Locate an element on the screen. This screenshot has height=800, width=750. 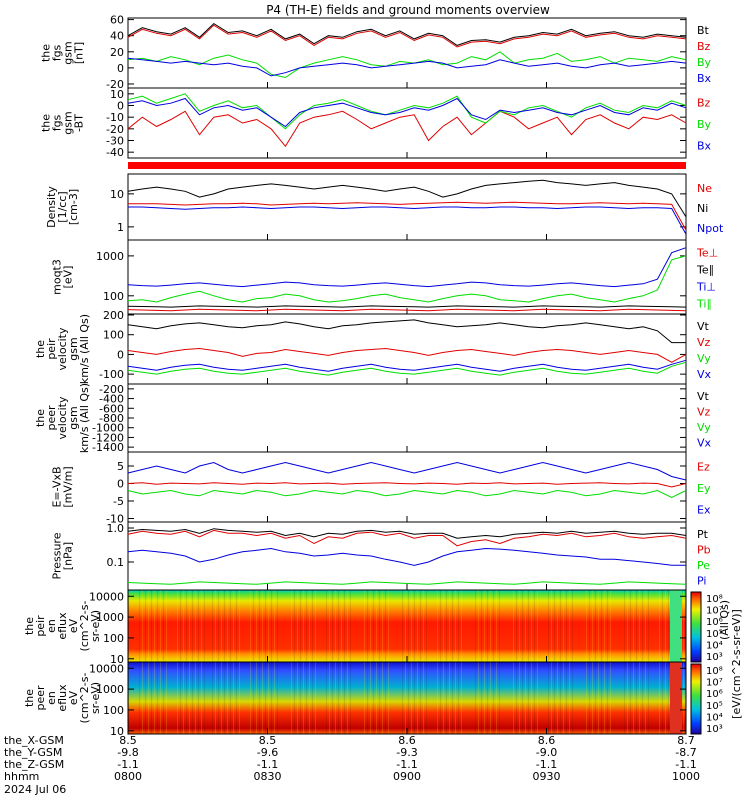
legend-Te∥: Te∥ is located at coordinates (705, 270).